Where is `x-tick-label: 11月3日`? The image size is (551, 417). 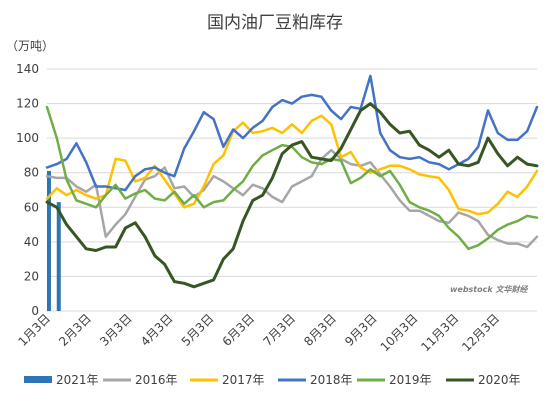 x-tick-label: 11月3日 is located at coordinates (439, 332).